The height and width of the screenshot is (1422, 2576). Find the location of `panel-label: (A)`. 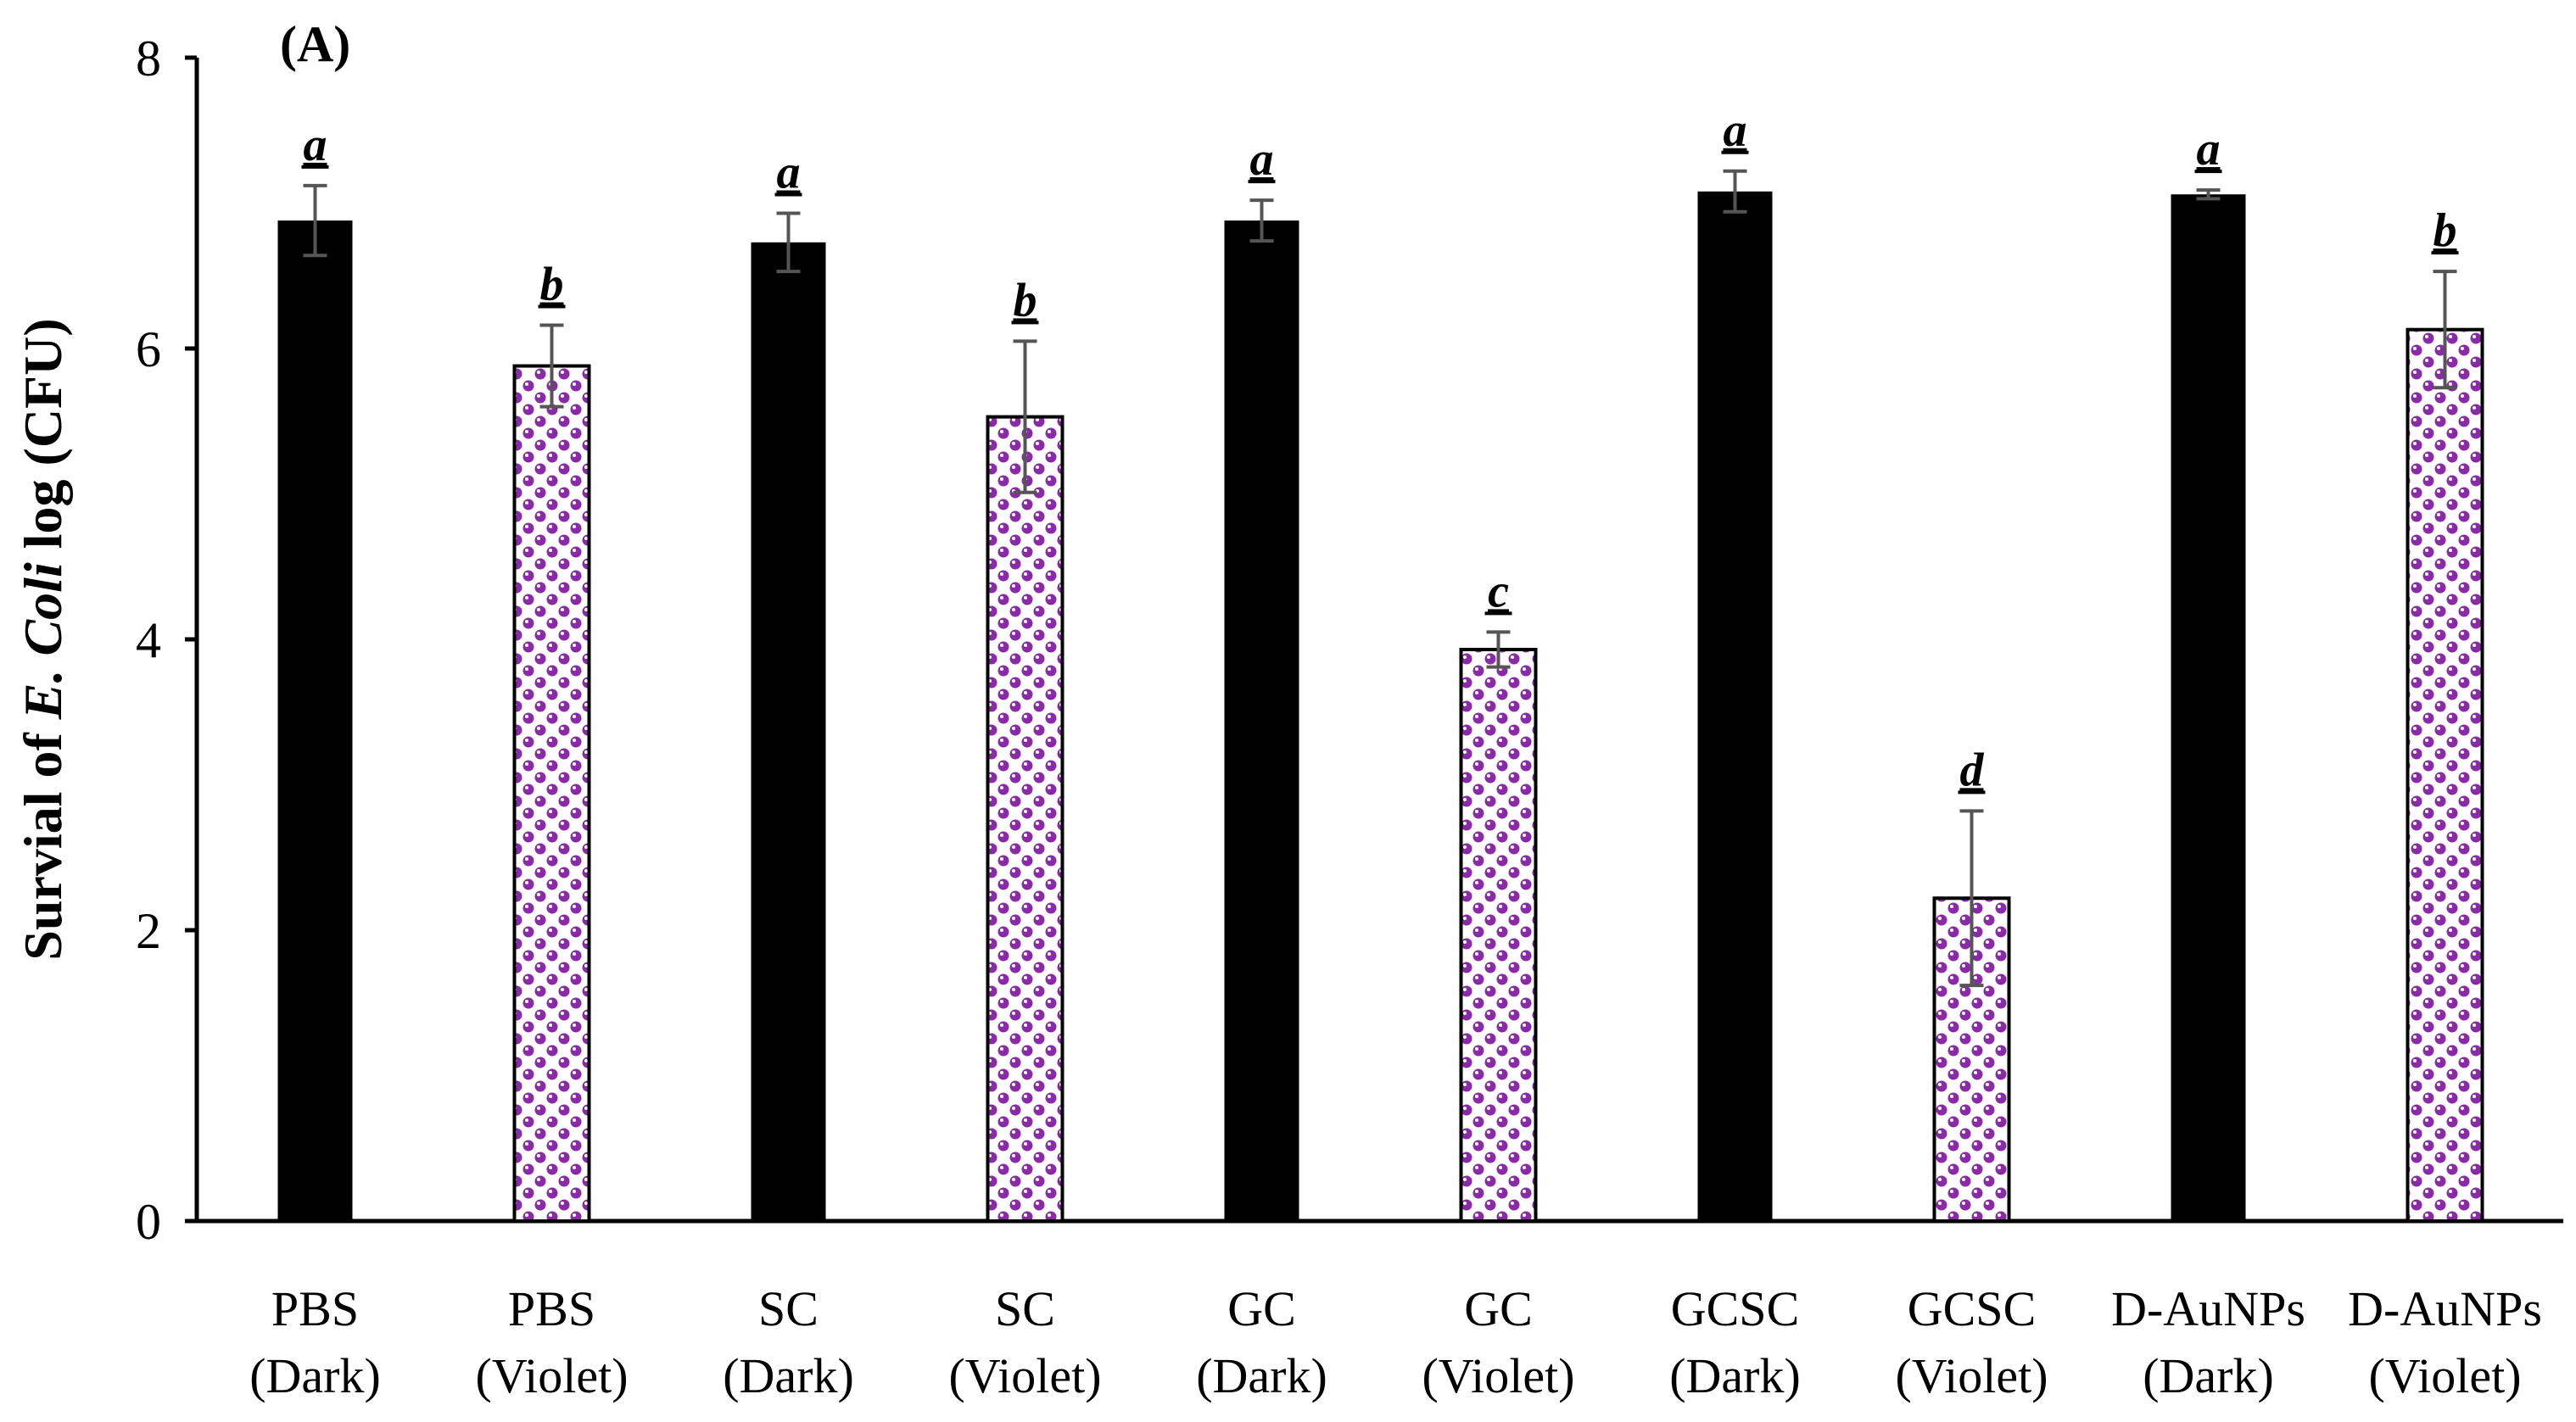

panel-label: (A) is located at coordinates (315, 44).